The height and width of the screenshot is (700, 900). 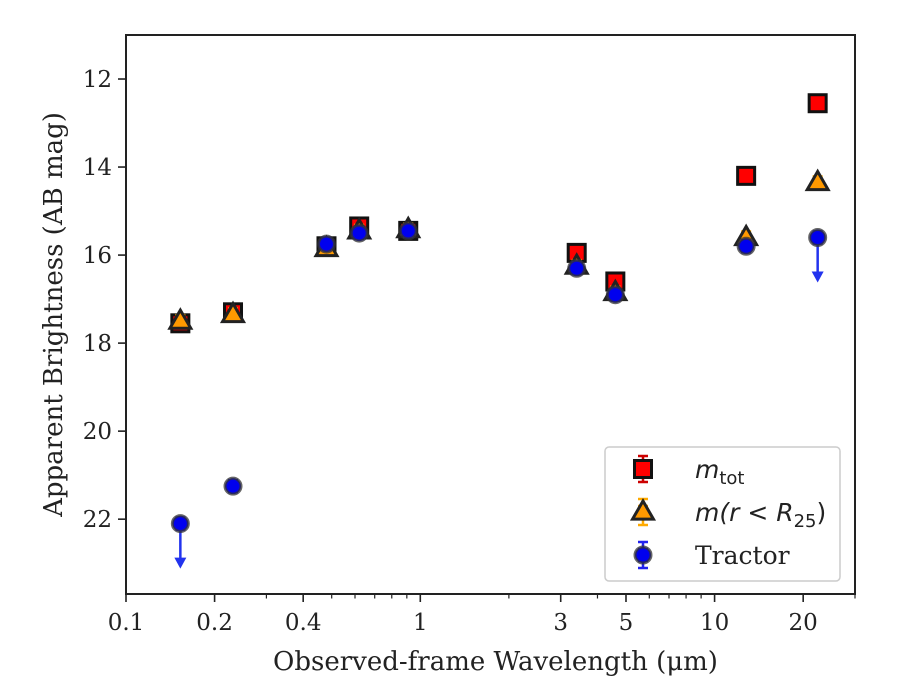 I want to click on x-tick-label: 10, so click(x=714, y=623).